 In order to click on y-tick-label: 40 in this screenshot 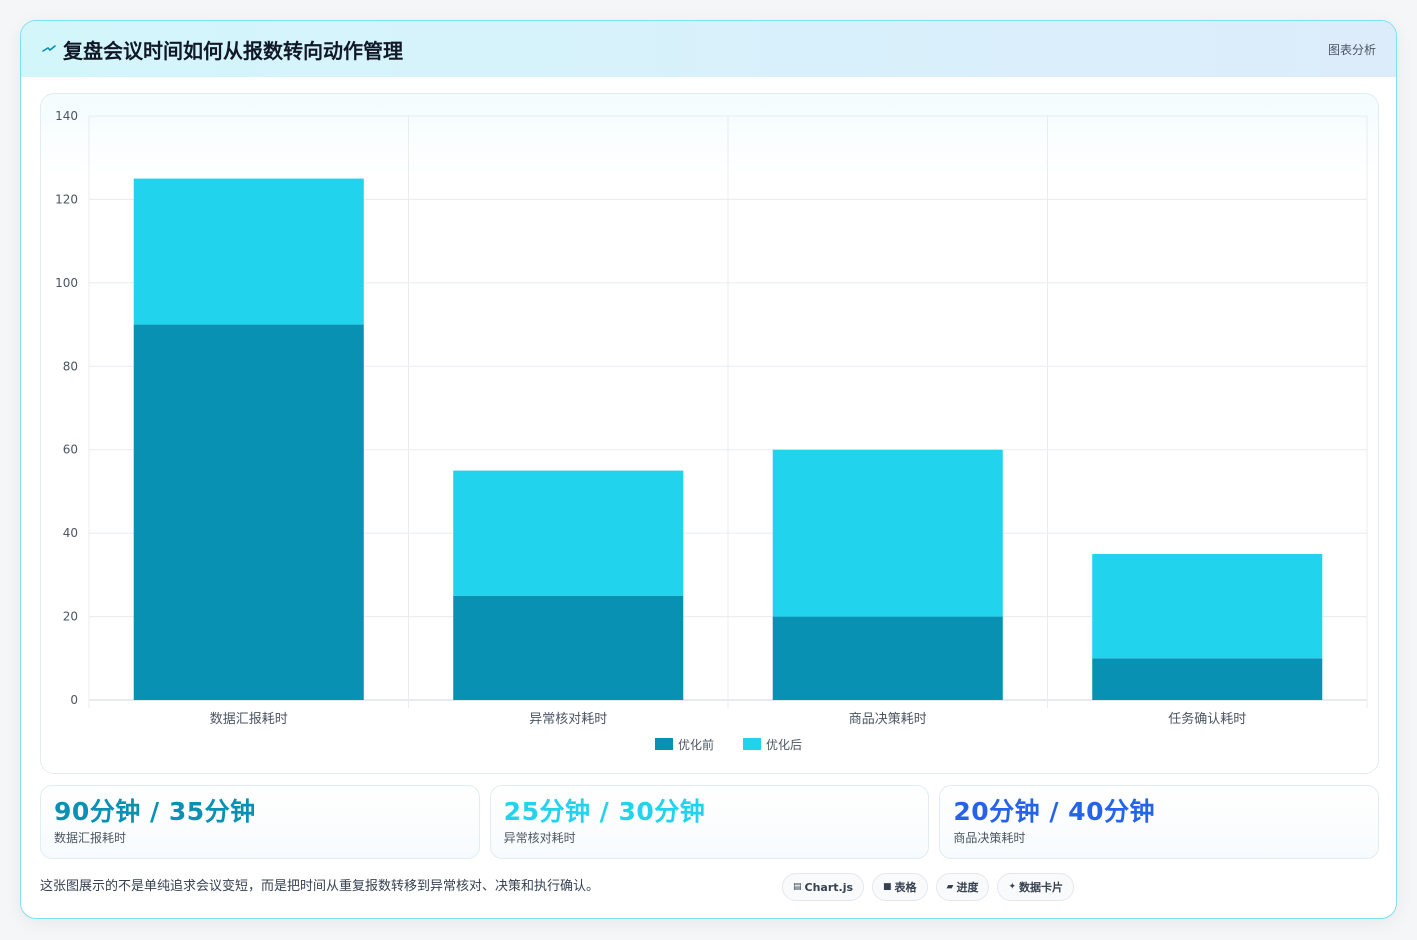, I will do `click(70, 533)`.